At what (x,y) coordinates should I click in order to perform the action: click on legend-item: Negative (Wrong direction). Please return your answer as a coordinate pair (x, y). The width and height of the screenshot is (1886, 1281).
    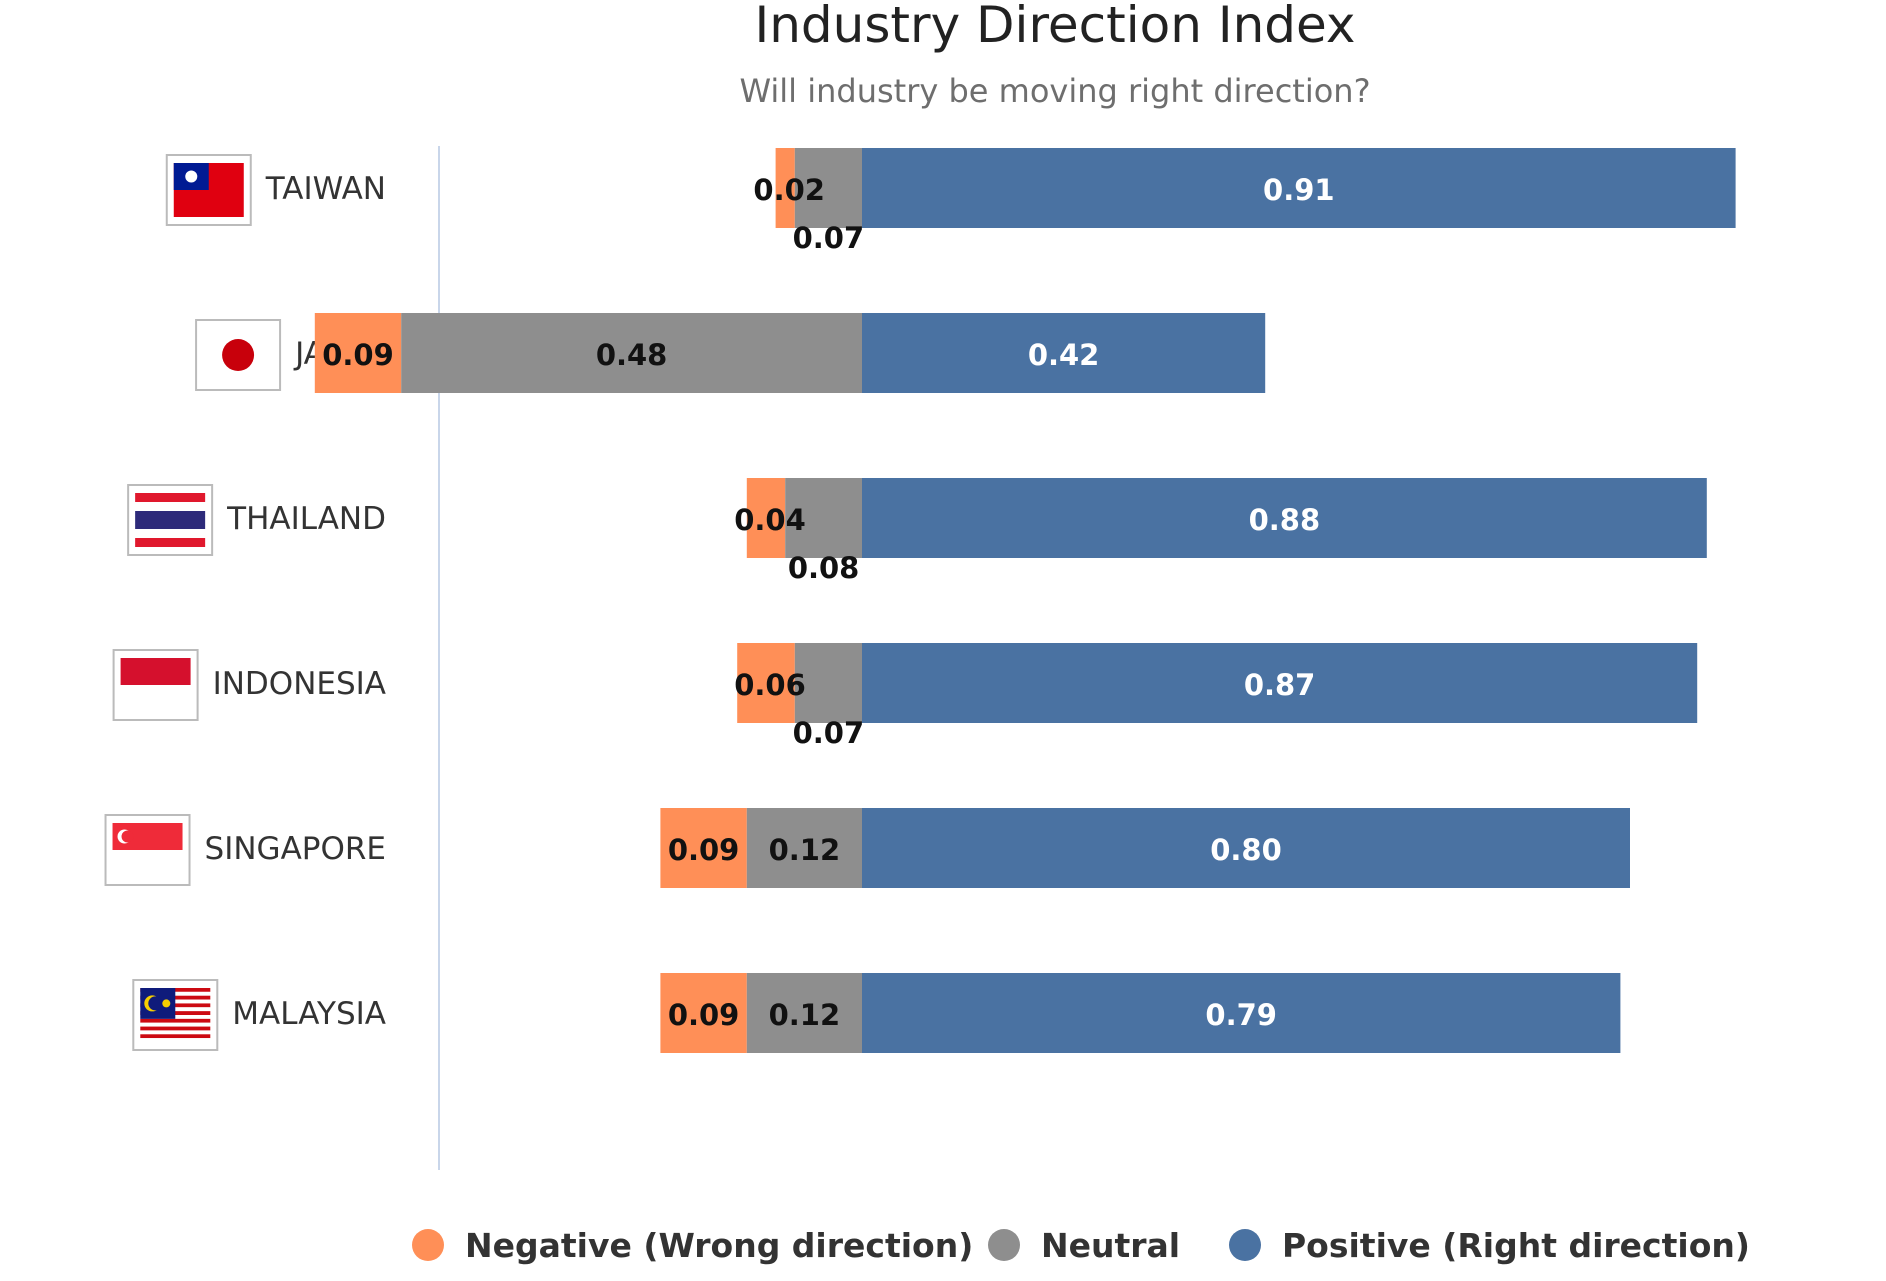
    Looking at the image, I should click on (692, 1245).